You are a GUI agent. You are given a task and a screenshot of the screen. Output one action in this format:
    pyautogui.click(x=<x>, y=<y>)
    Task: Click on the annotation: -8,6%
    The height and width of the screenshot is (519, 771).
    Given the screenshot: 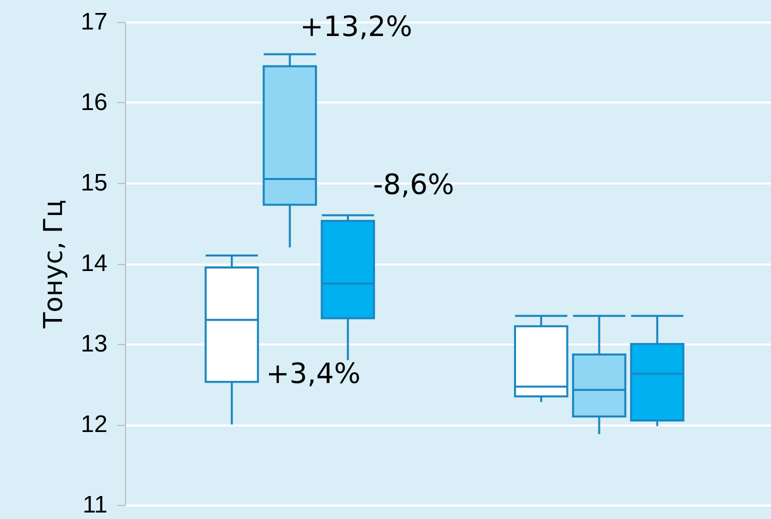 What is the action you would take?
    pyautogui.click(x=413, y=184)
    